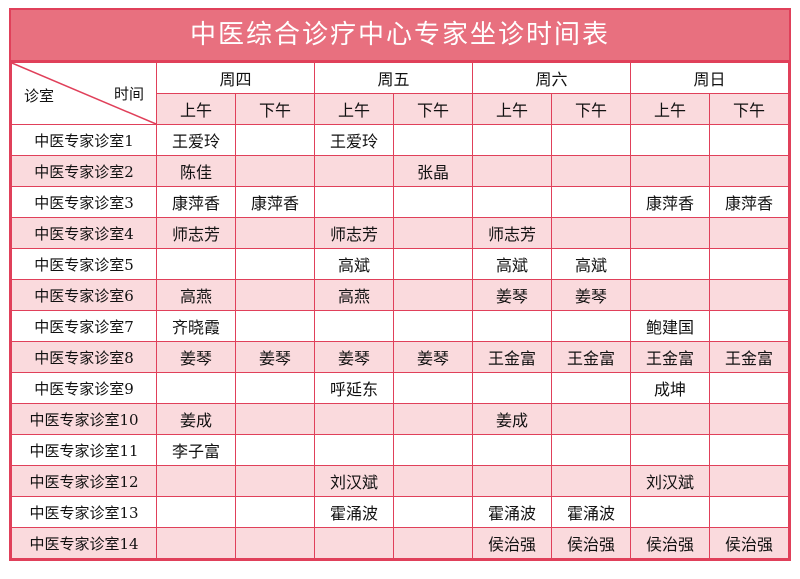  Describe the element at coordinates (551, 78) in the screenshot. I see `day-header: 周六` at that location.